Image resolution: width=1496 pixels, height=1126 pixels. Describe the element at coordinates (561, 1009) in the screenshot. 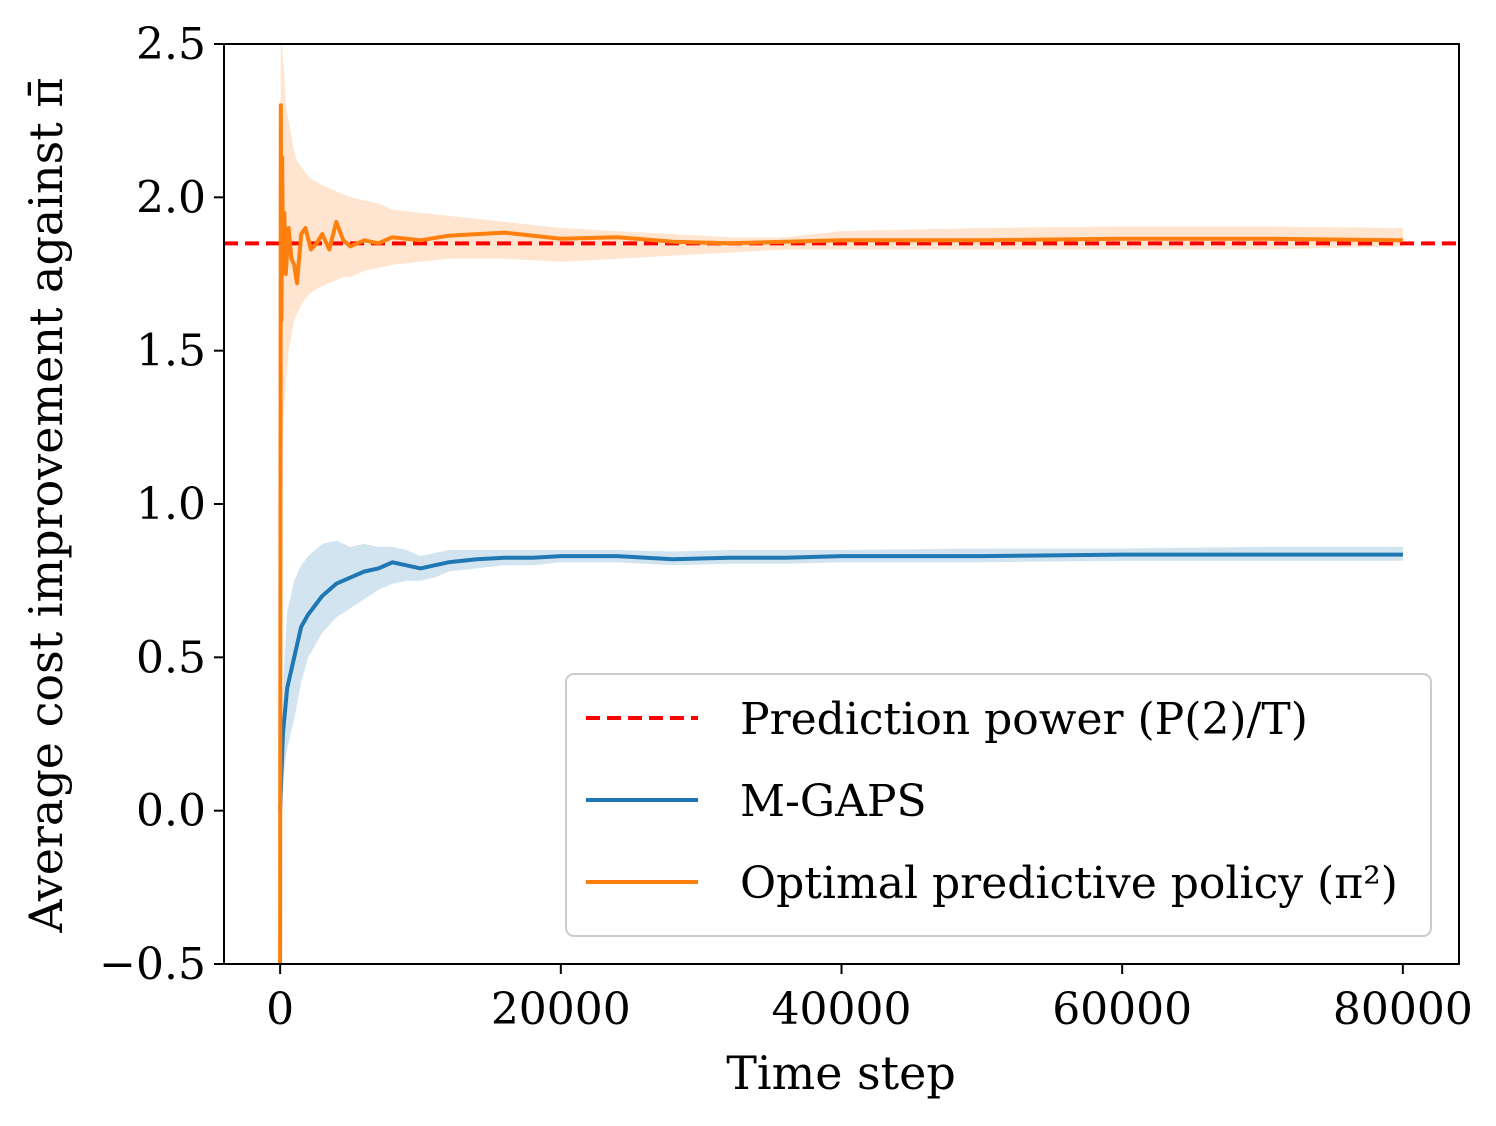

I see `x-tick-label: 20000` at that location.